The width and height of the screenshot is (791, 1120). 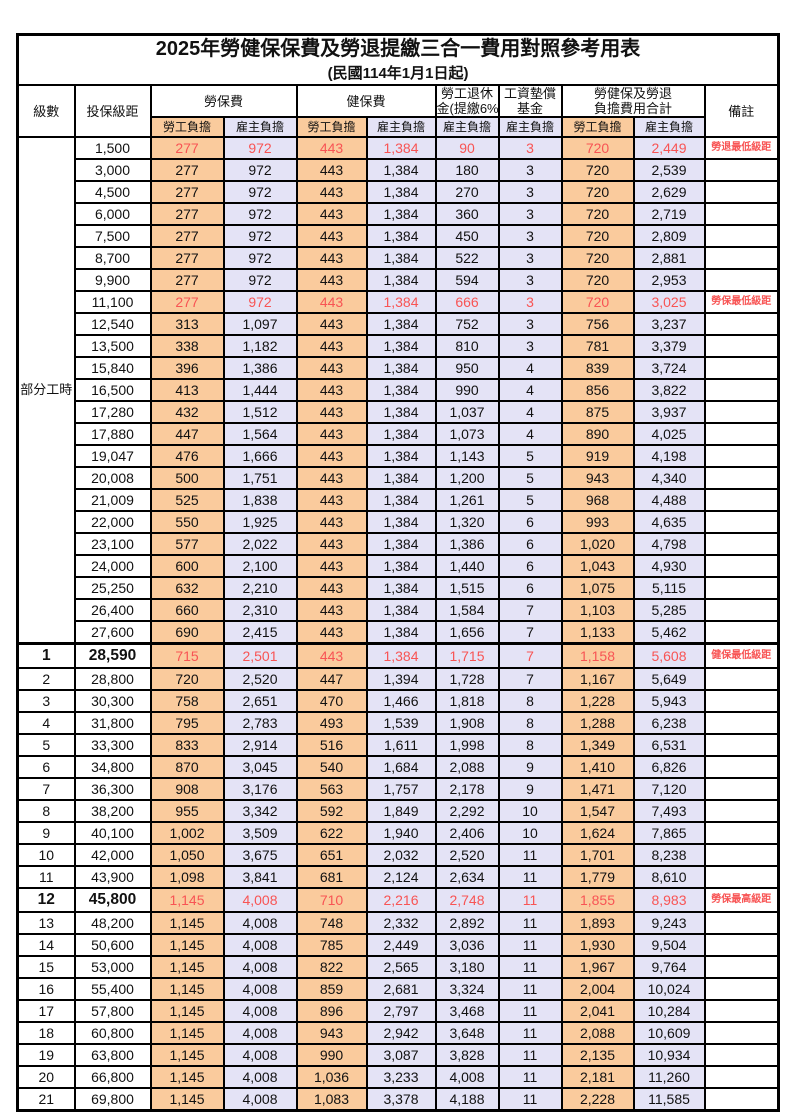 What do you see at coordinates (112, 148) in the screenshot?
I see `cell-salary-bracket: 1,500` at bounding box center [112, 148].